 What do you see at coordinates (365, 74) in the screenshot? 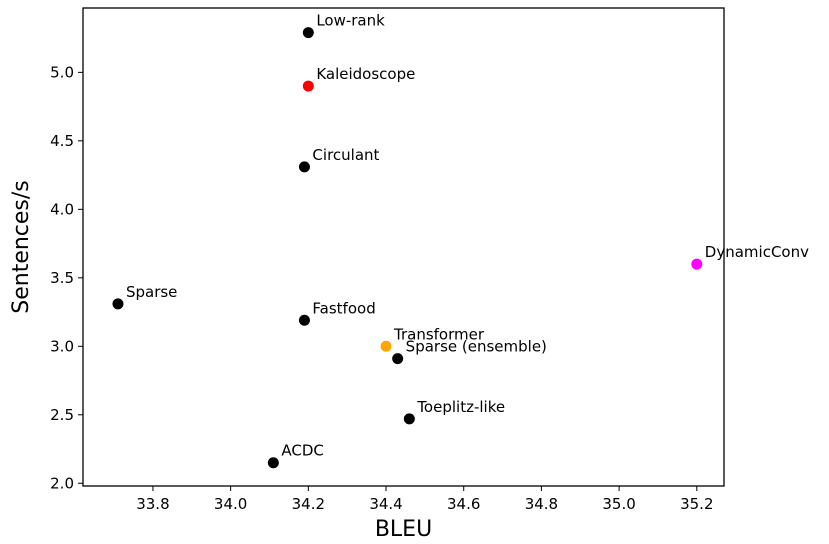
I see `point-label: Kaleidoscope` at bounding box center [365, 74].